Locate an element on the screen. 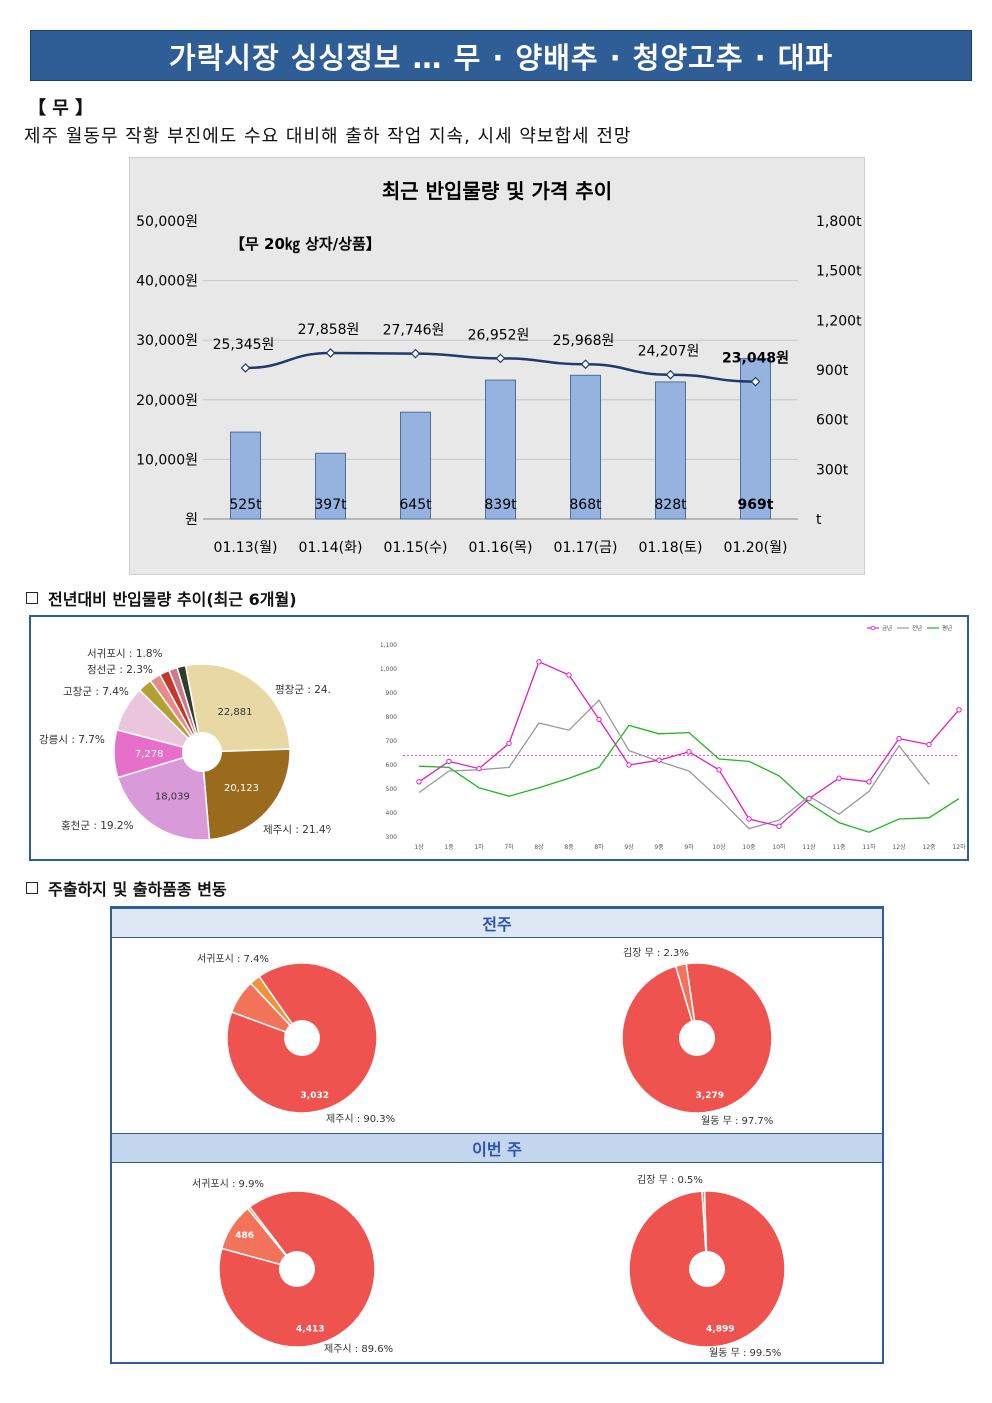 This screenshot has width=992, height=1403. line-chart-xtick: 11중 is located at coordinates (839, 847).